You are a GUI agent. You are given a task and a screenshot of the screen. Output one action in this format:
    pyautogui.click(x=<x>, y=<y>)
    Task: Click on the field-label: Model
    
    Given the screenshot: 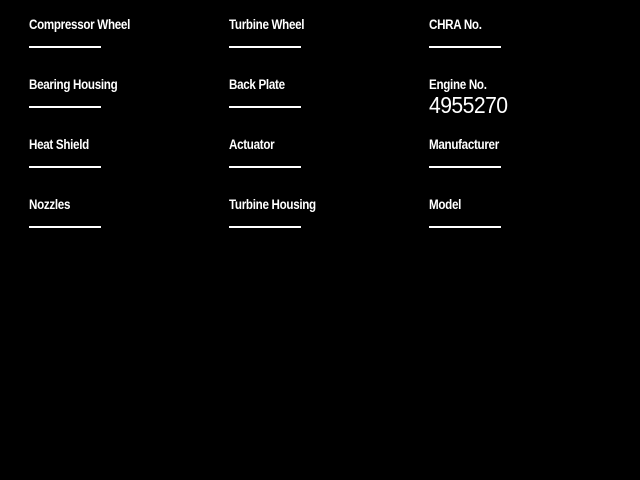 What is the action you would take?
    pyautogui.click(x=445, y=204)
    